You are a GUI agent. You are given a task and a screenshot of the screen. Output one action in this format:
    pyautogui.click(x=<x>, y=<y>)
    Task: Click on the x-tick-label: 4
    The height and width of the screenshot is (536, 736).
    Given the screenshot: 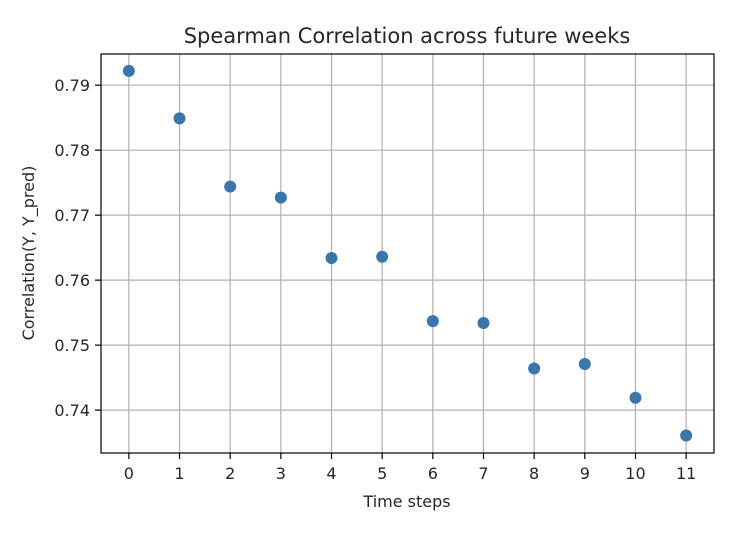 What is the action you would take?
    pyautogui.click(x=331, y=473)
    